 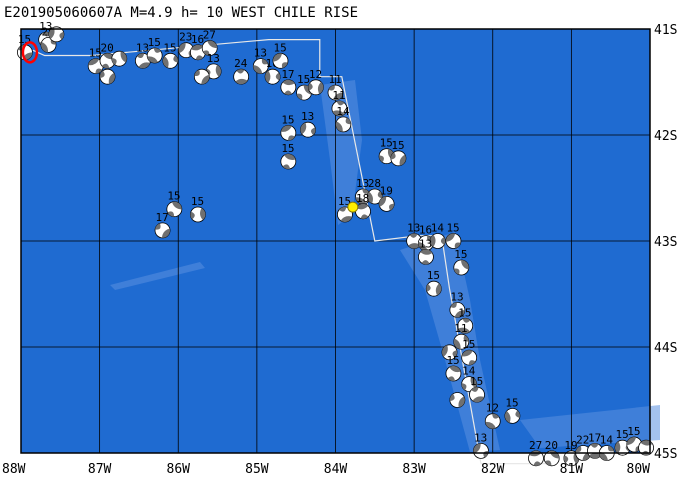 I want to click on x-tick-label: 86W, so click(x=179, y=469).